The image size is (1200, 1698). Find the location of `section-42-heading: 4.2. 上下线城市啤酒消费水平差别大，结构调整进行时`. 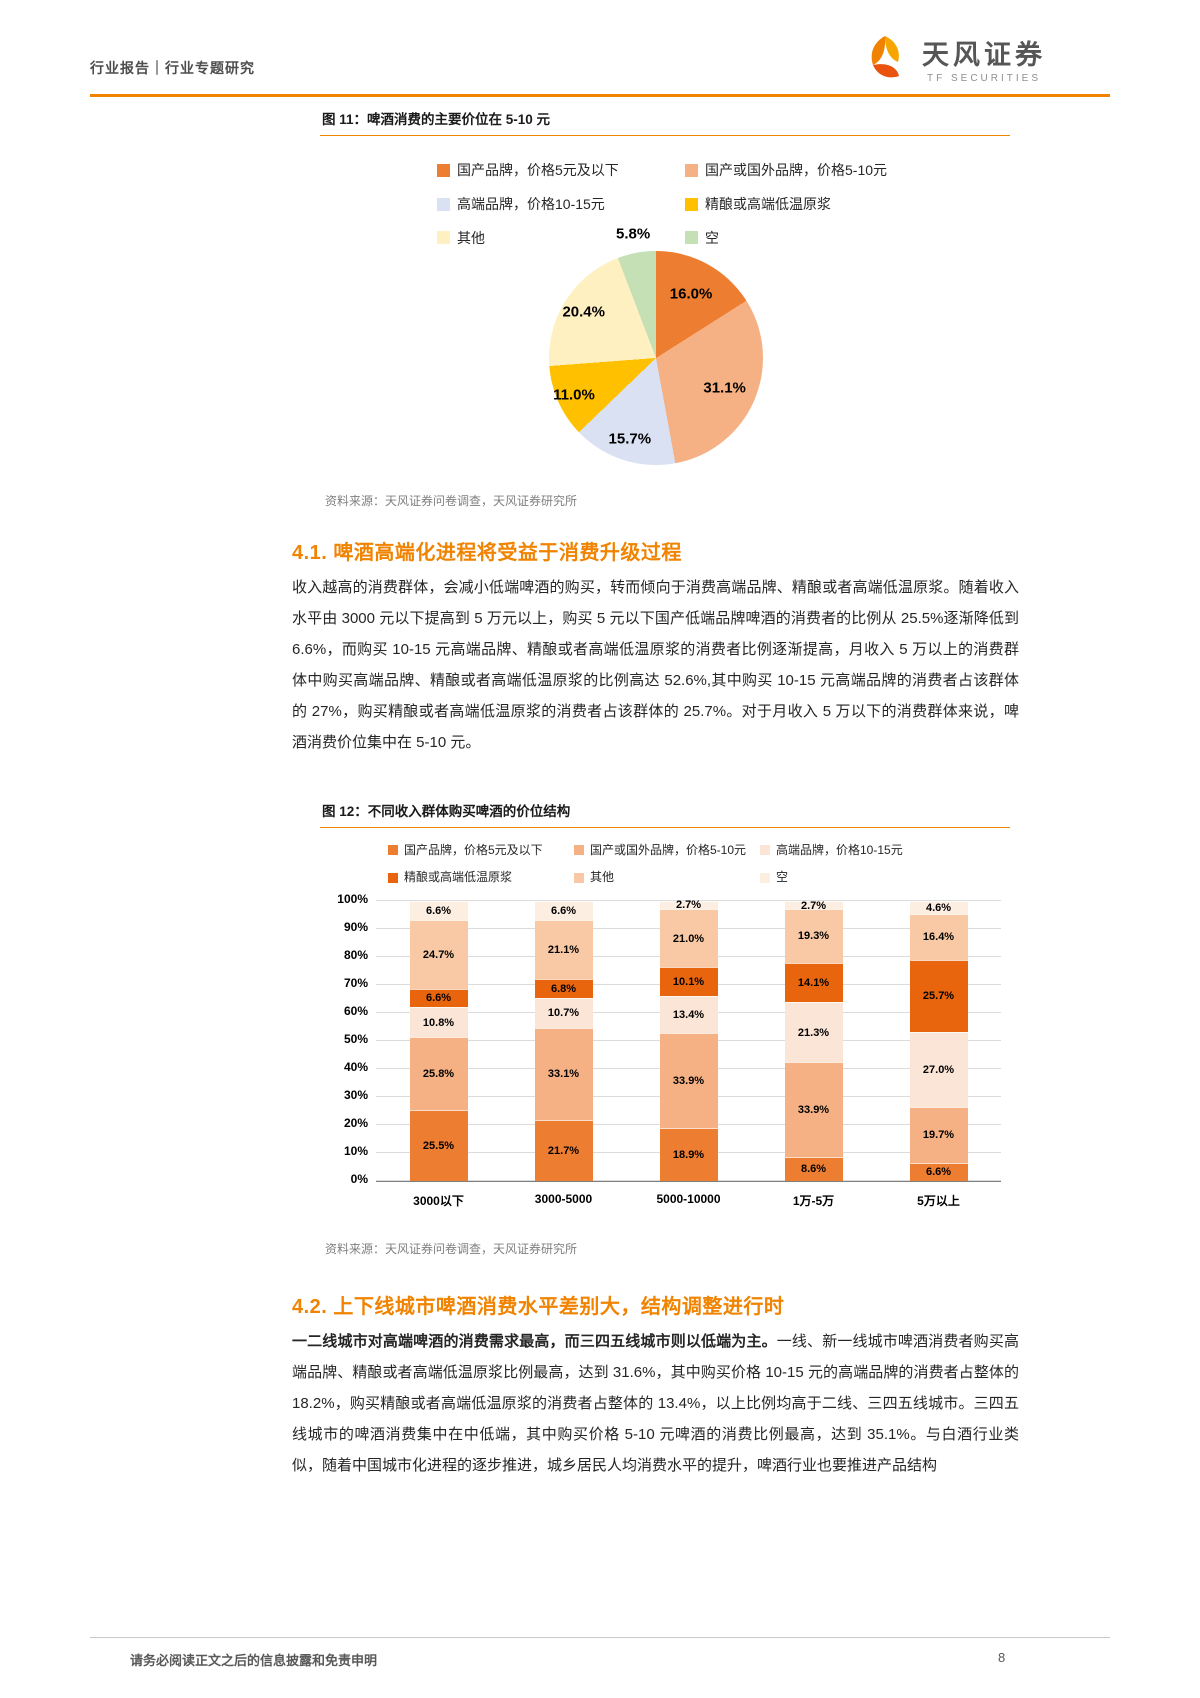

section-42-heading: 4.2. 上下线城市啤酒消费水平差别大，结构调整进行时 is located at coordinates (538, 1307).